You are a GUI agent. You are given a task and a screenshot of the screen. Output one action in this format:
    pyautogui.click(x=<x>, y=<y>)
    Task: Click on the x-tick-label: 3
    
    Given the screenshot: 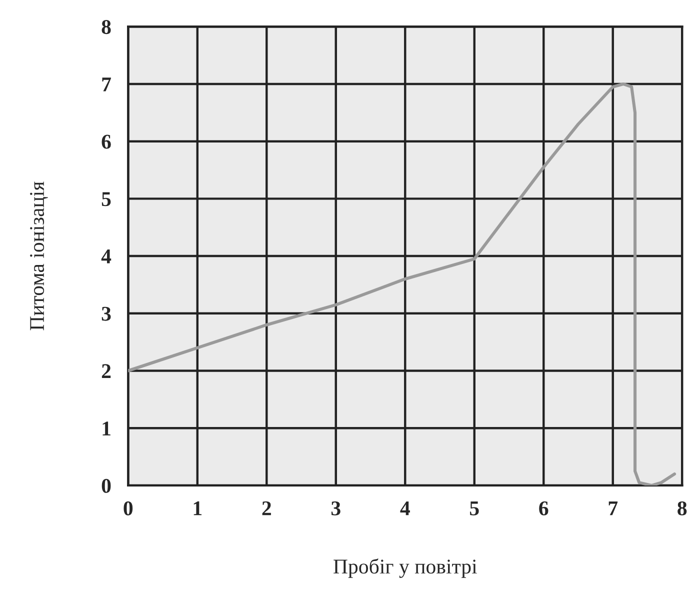 What is the action you would take?
    pyautogui.click(x=335, y=508)
    